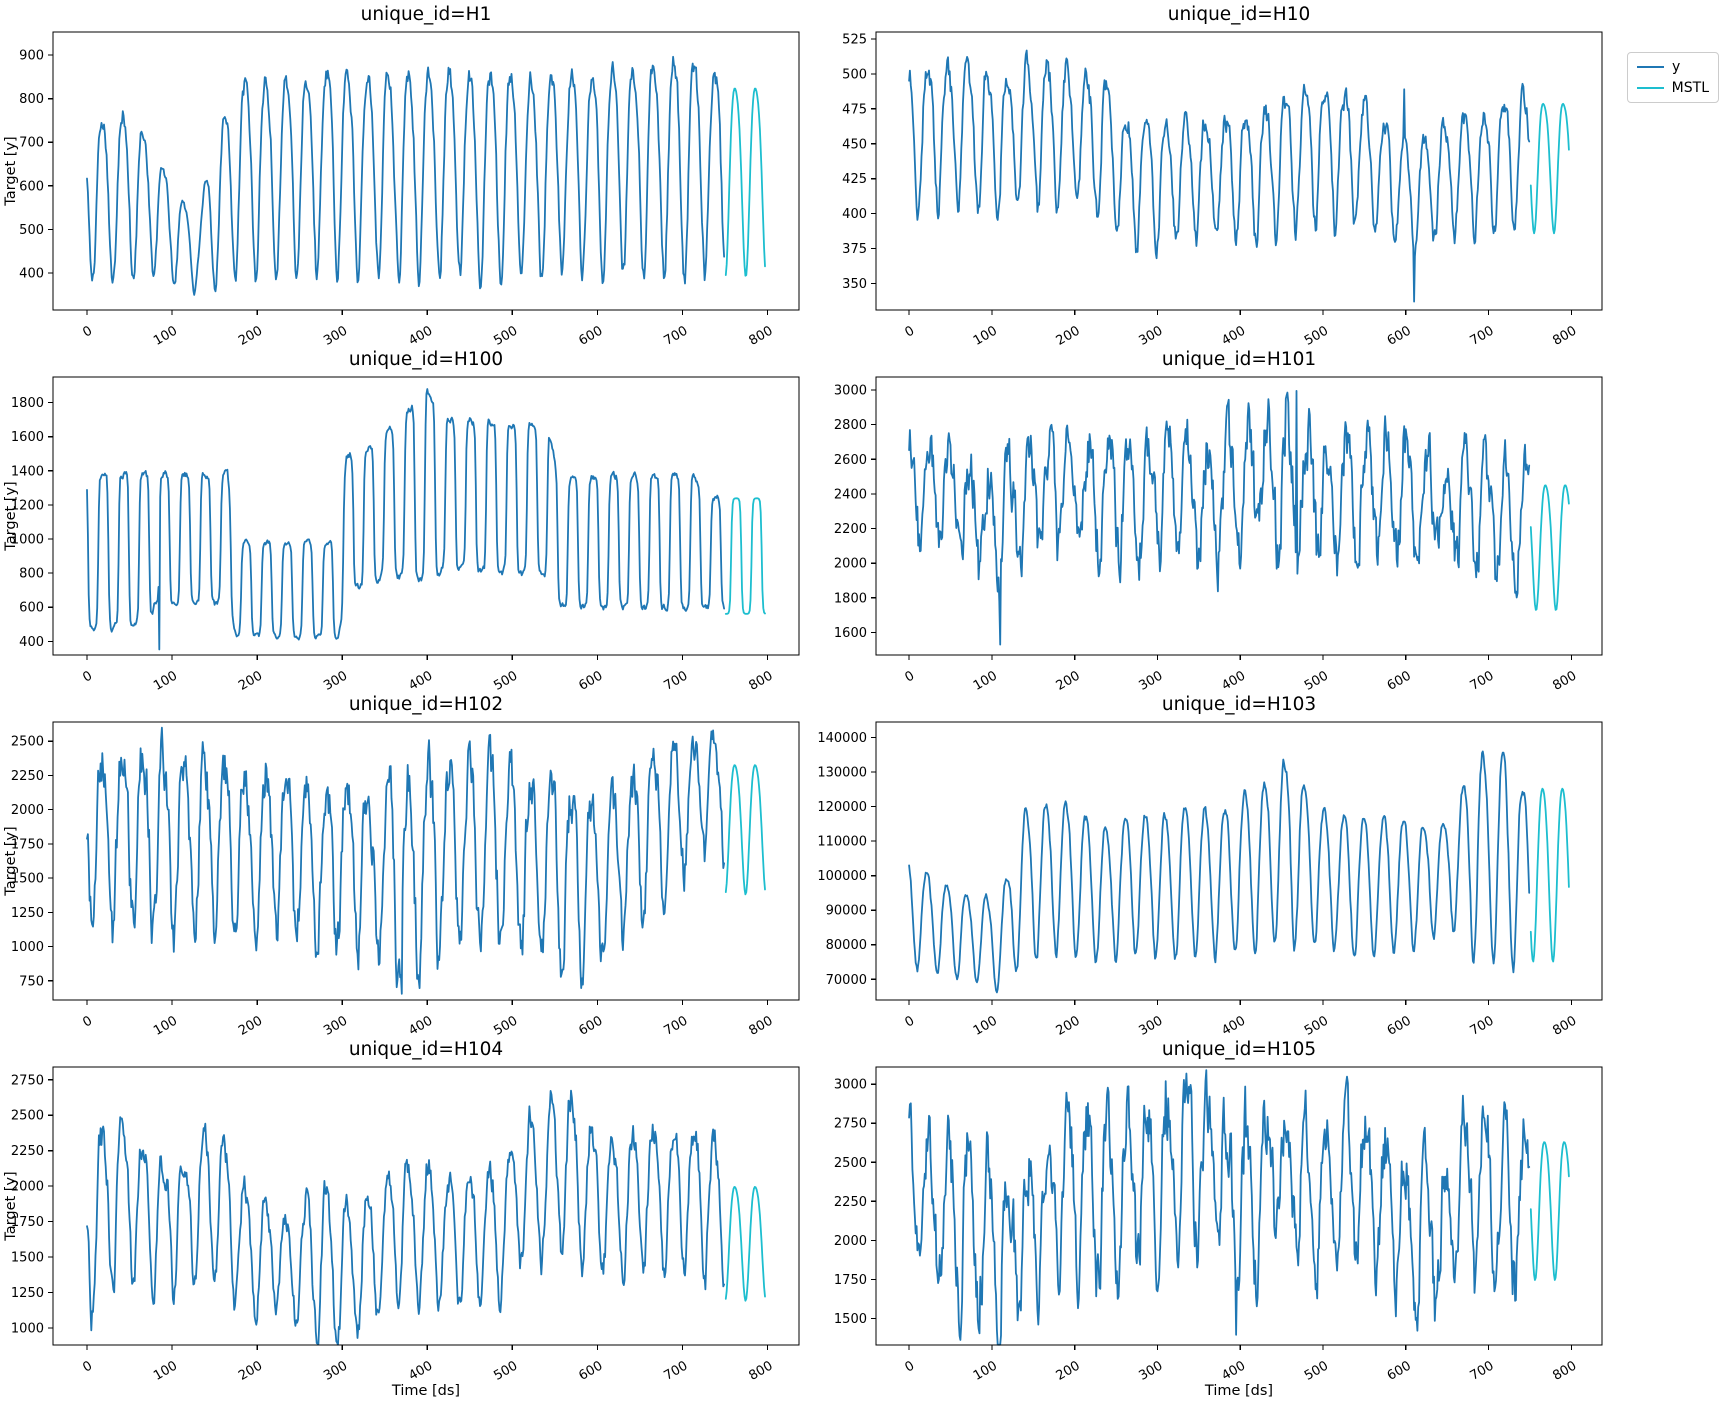 This screenshot has width=1725, height=1411. Describe the element at coordinates (850, 494) in the screenshot. I see `y-tick-label: 2400` at that location.